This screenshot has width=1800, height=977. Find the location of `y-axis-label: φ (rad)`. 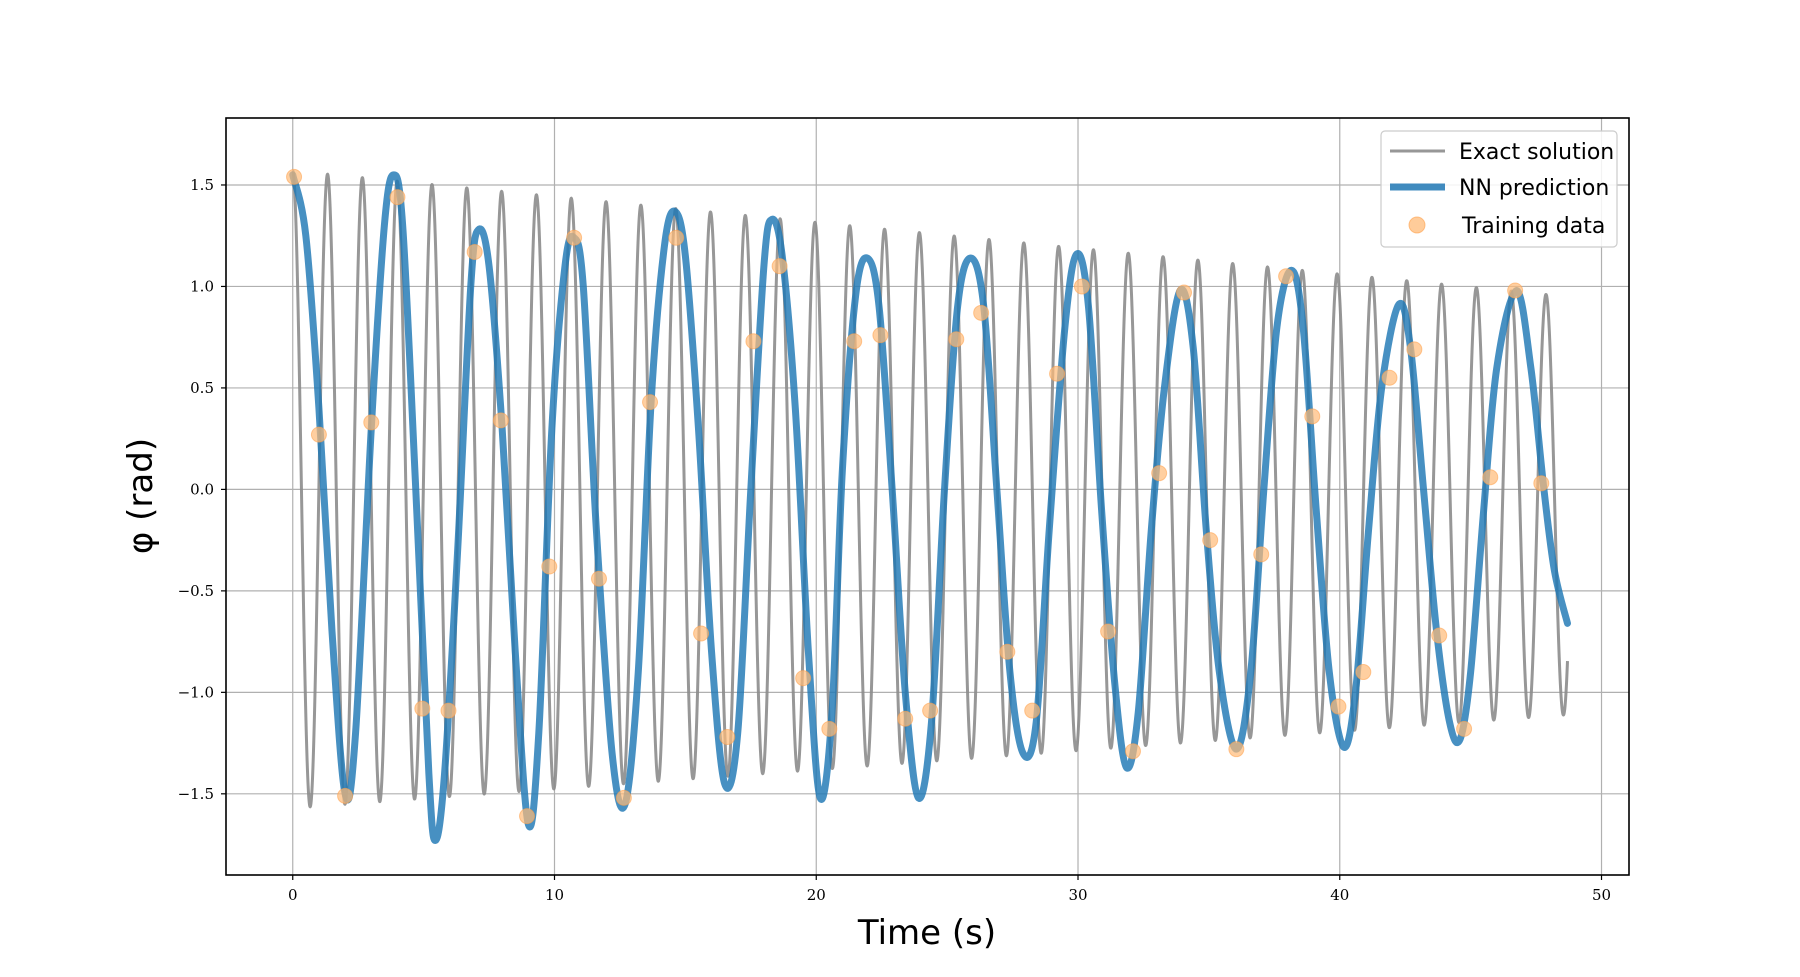

y-axis-label: φ (rad) is located at coordinates (141, 496).